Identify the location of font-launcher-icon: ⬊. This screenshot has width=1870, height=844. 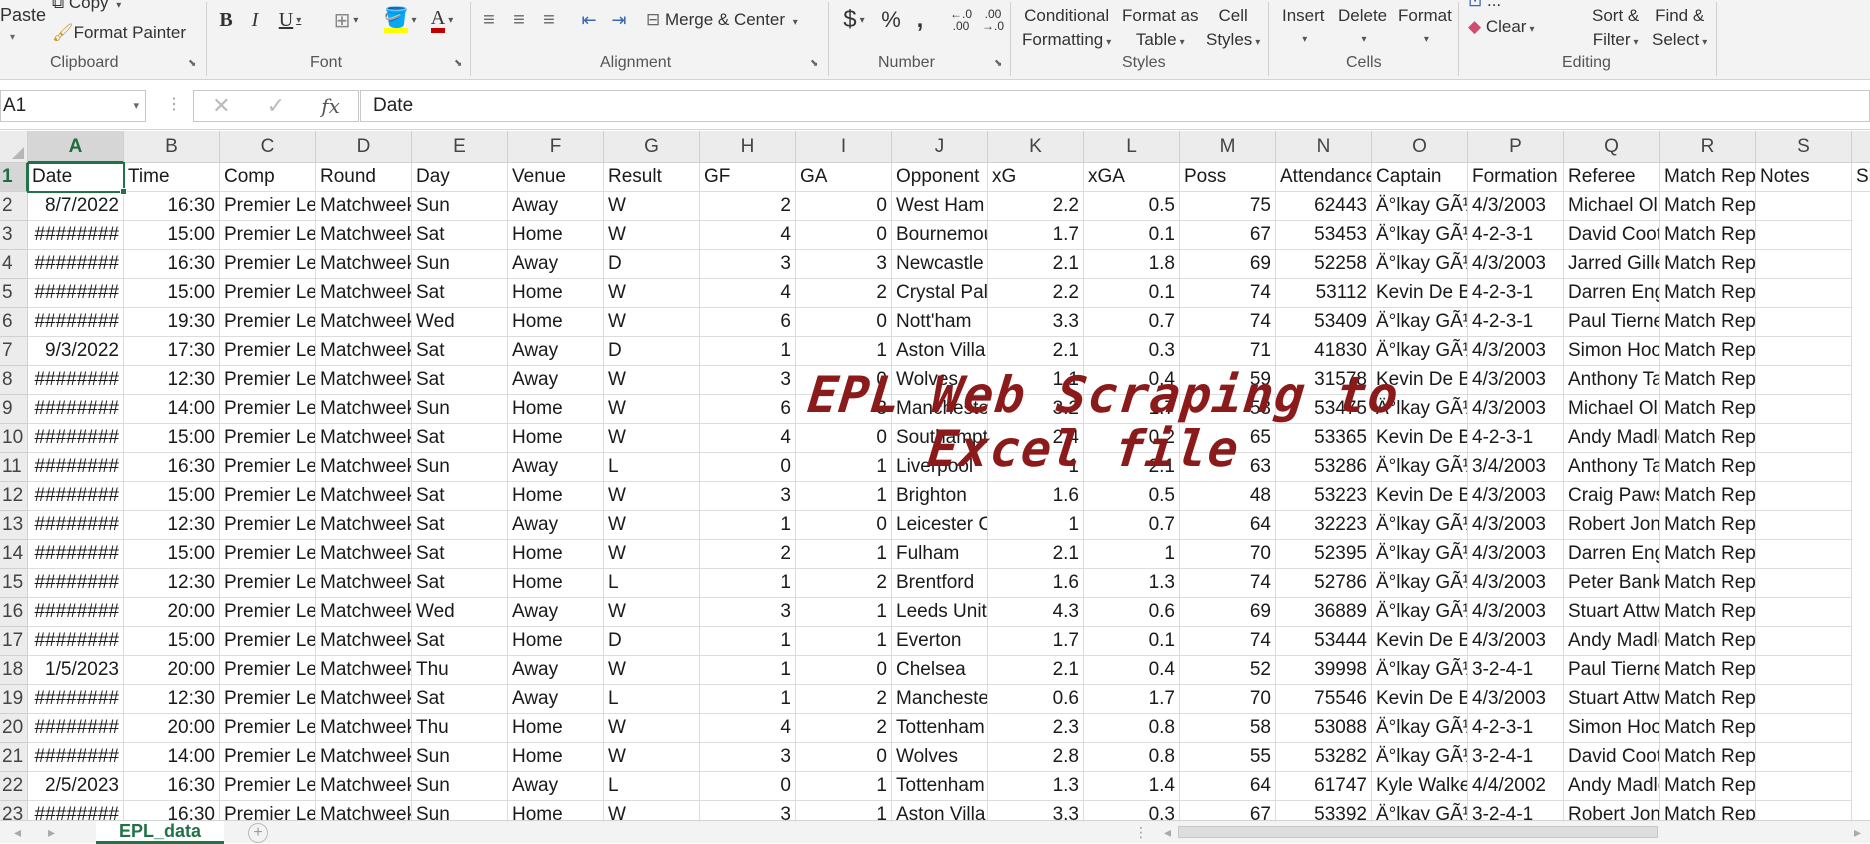
(458, 63).